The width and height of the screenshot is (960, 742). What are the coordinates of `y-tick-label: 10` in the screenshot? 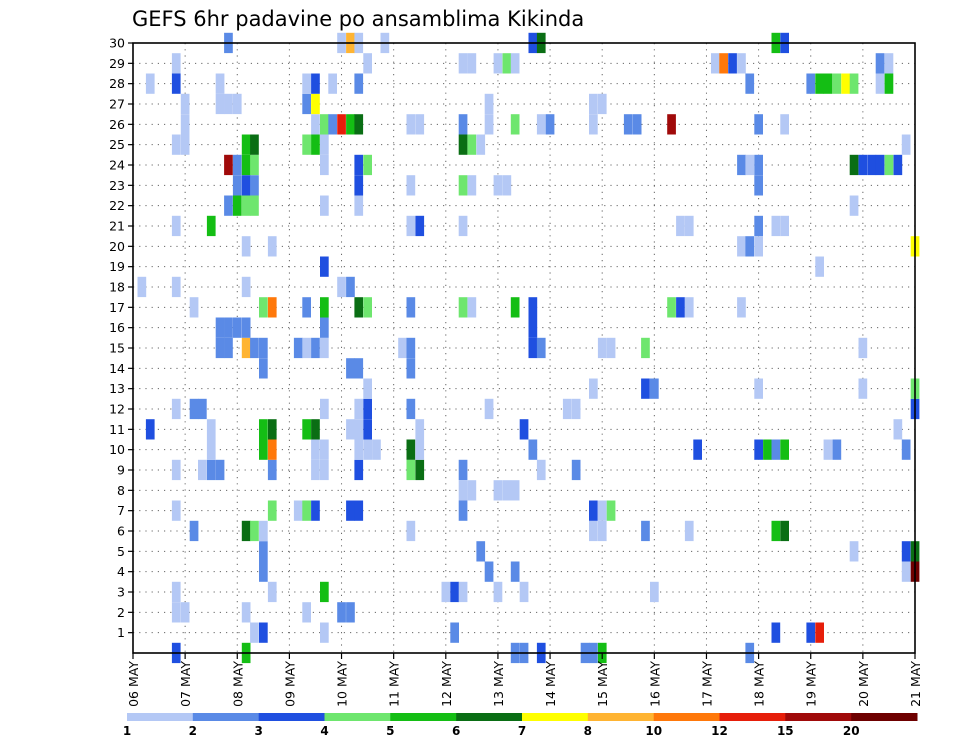 It's located at (117, 449).